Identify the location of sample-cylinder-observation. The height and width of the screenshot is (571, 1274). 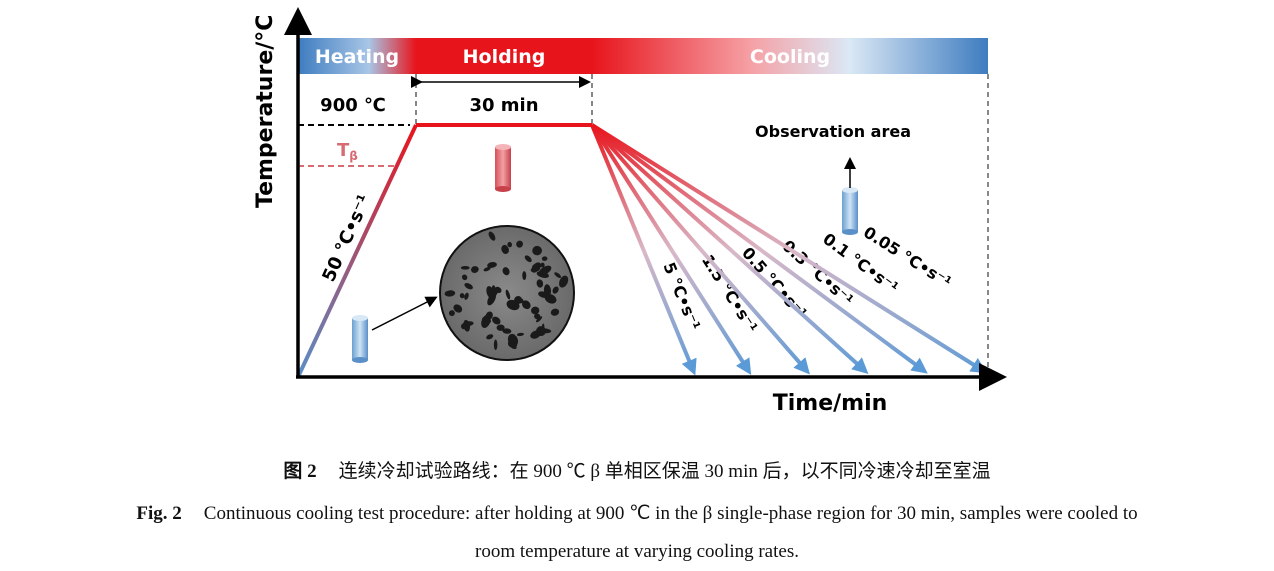
(850, 196).